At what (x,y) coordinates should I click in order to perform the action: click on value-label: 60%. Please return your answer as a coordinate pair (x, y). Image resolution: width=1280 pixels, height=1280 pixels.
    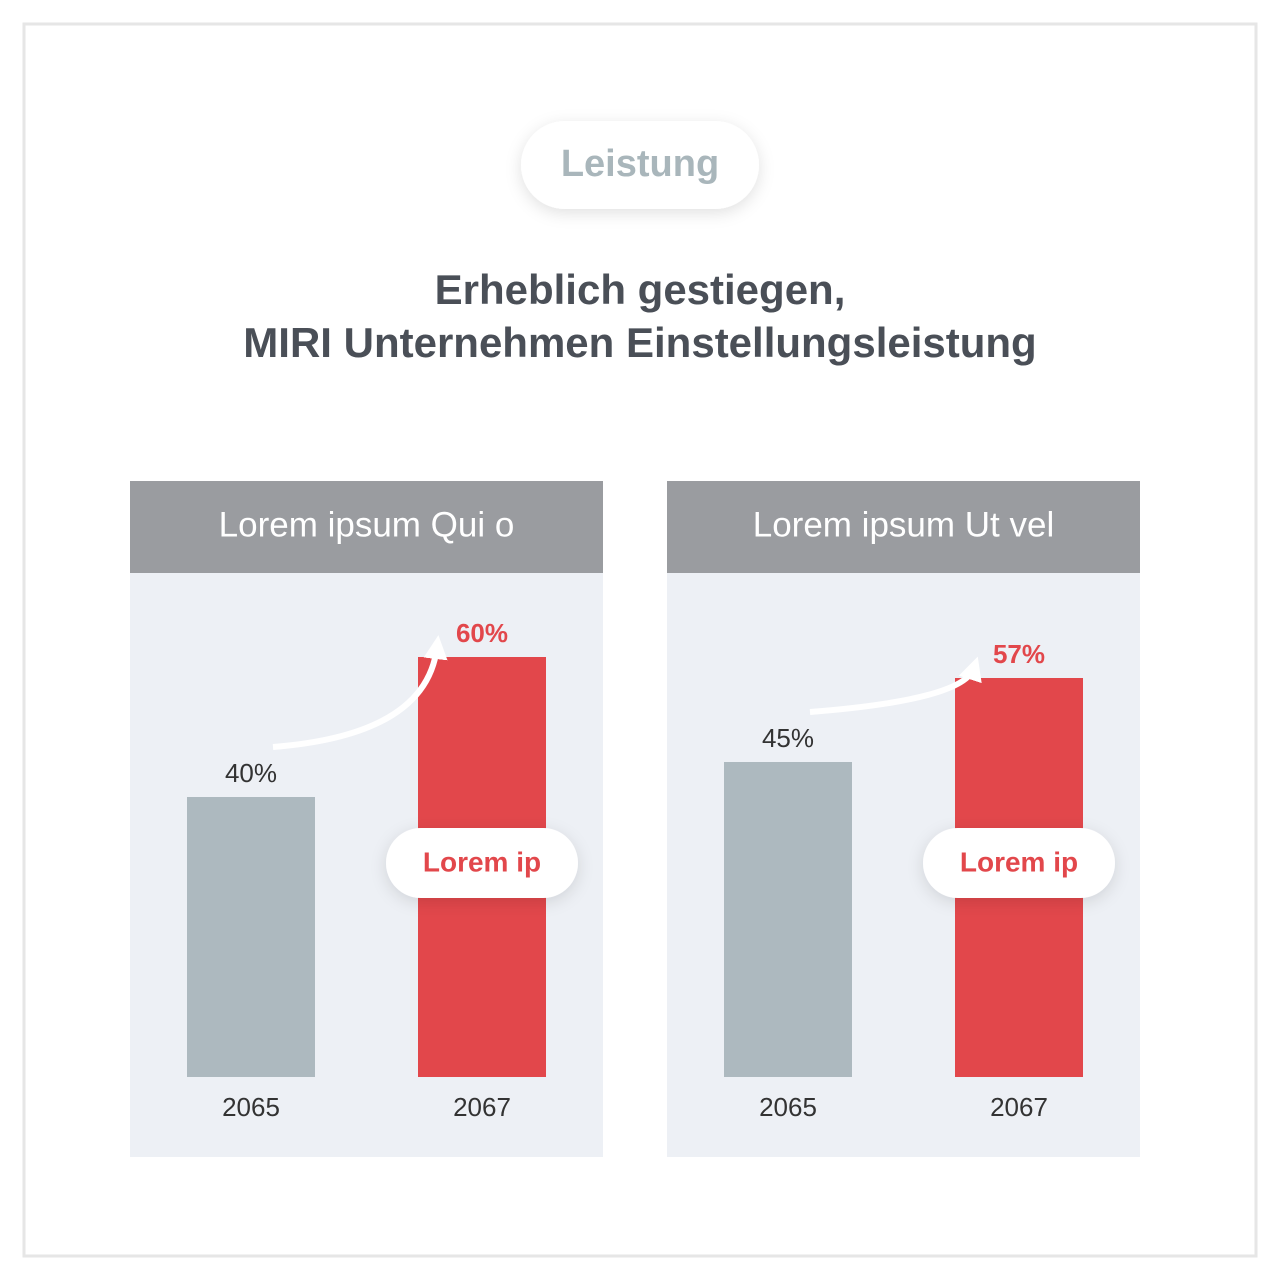
    Looking at the image, I should click on (482, 633).